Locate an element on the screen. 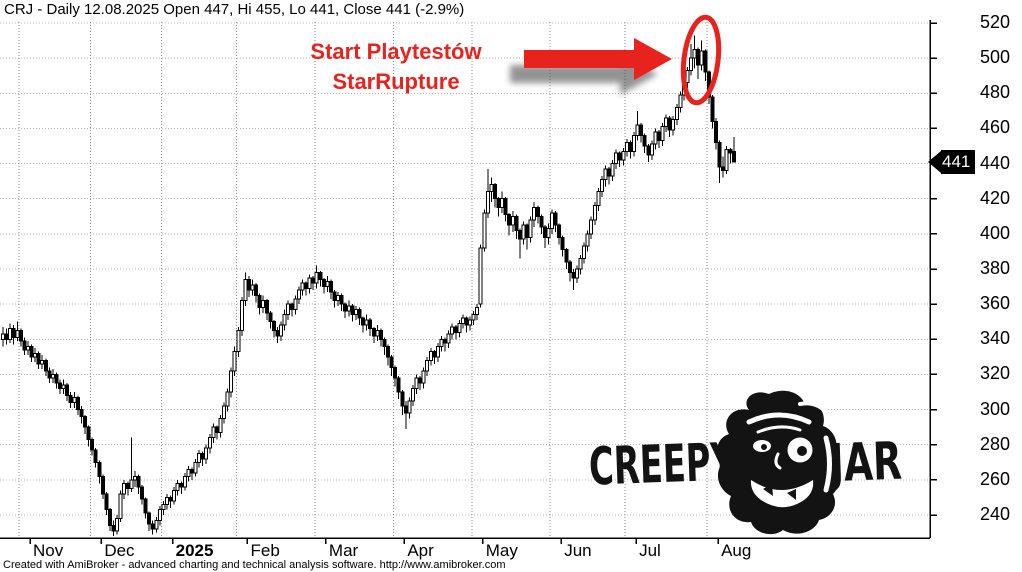 The image size is (1022, 572). y-axis-label: 240 is located at coordinates (994, 514).